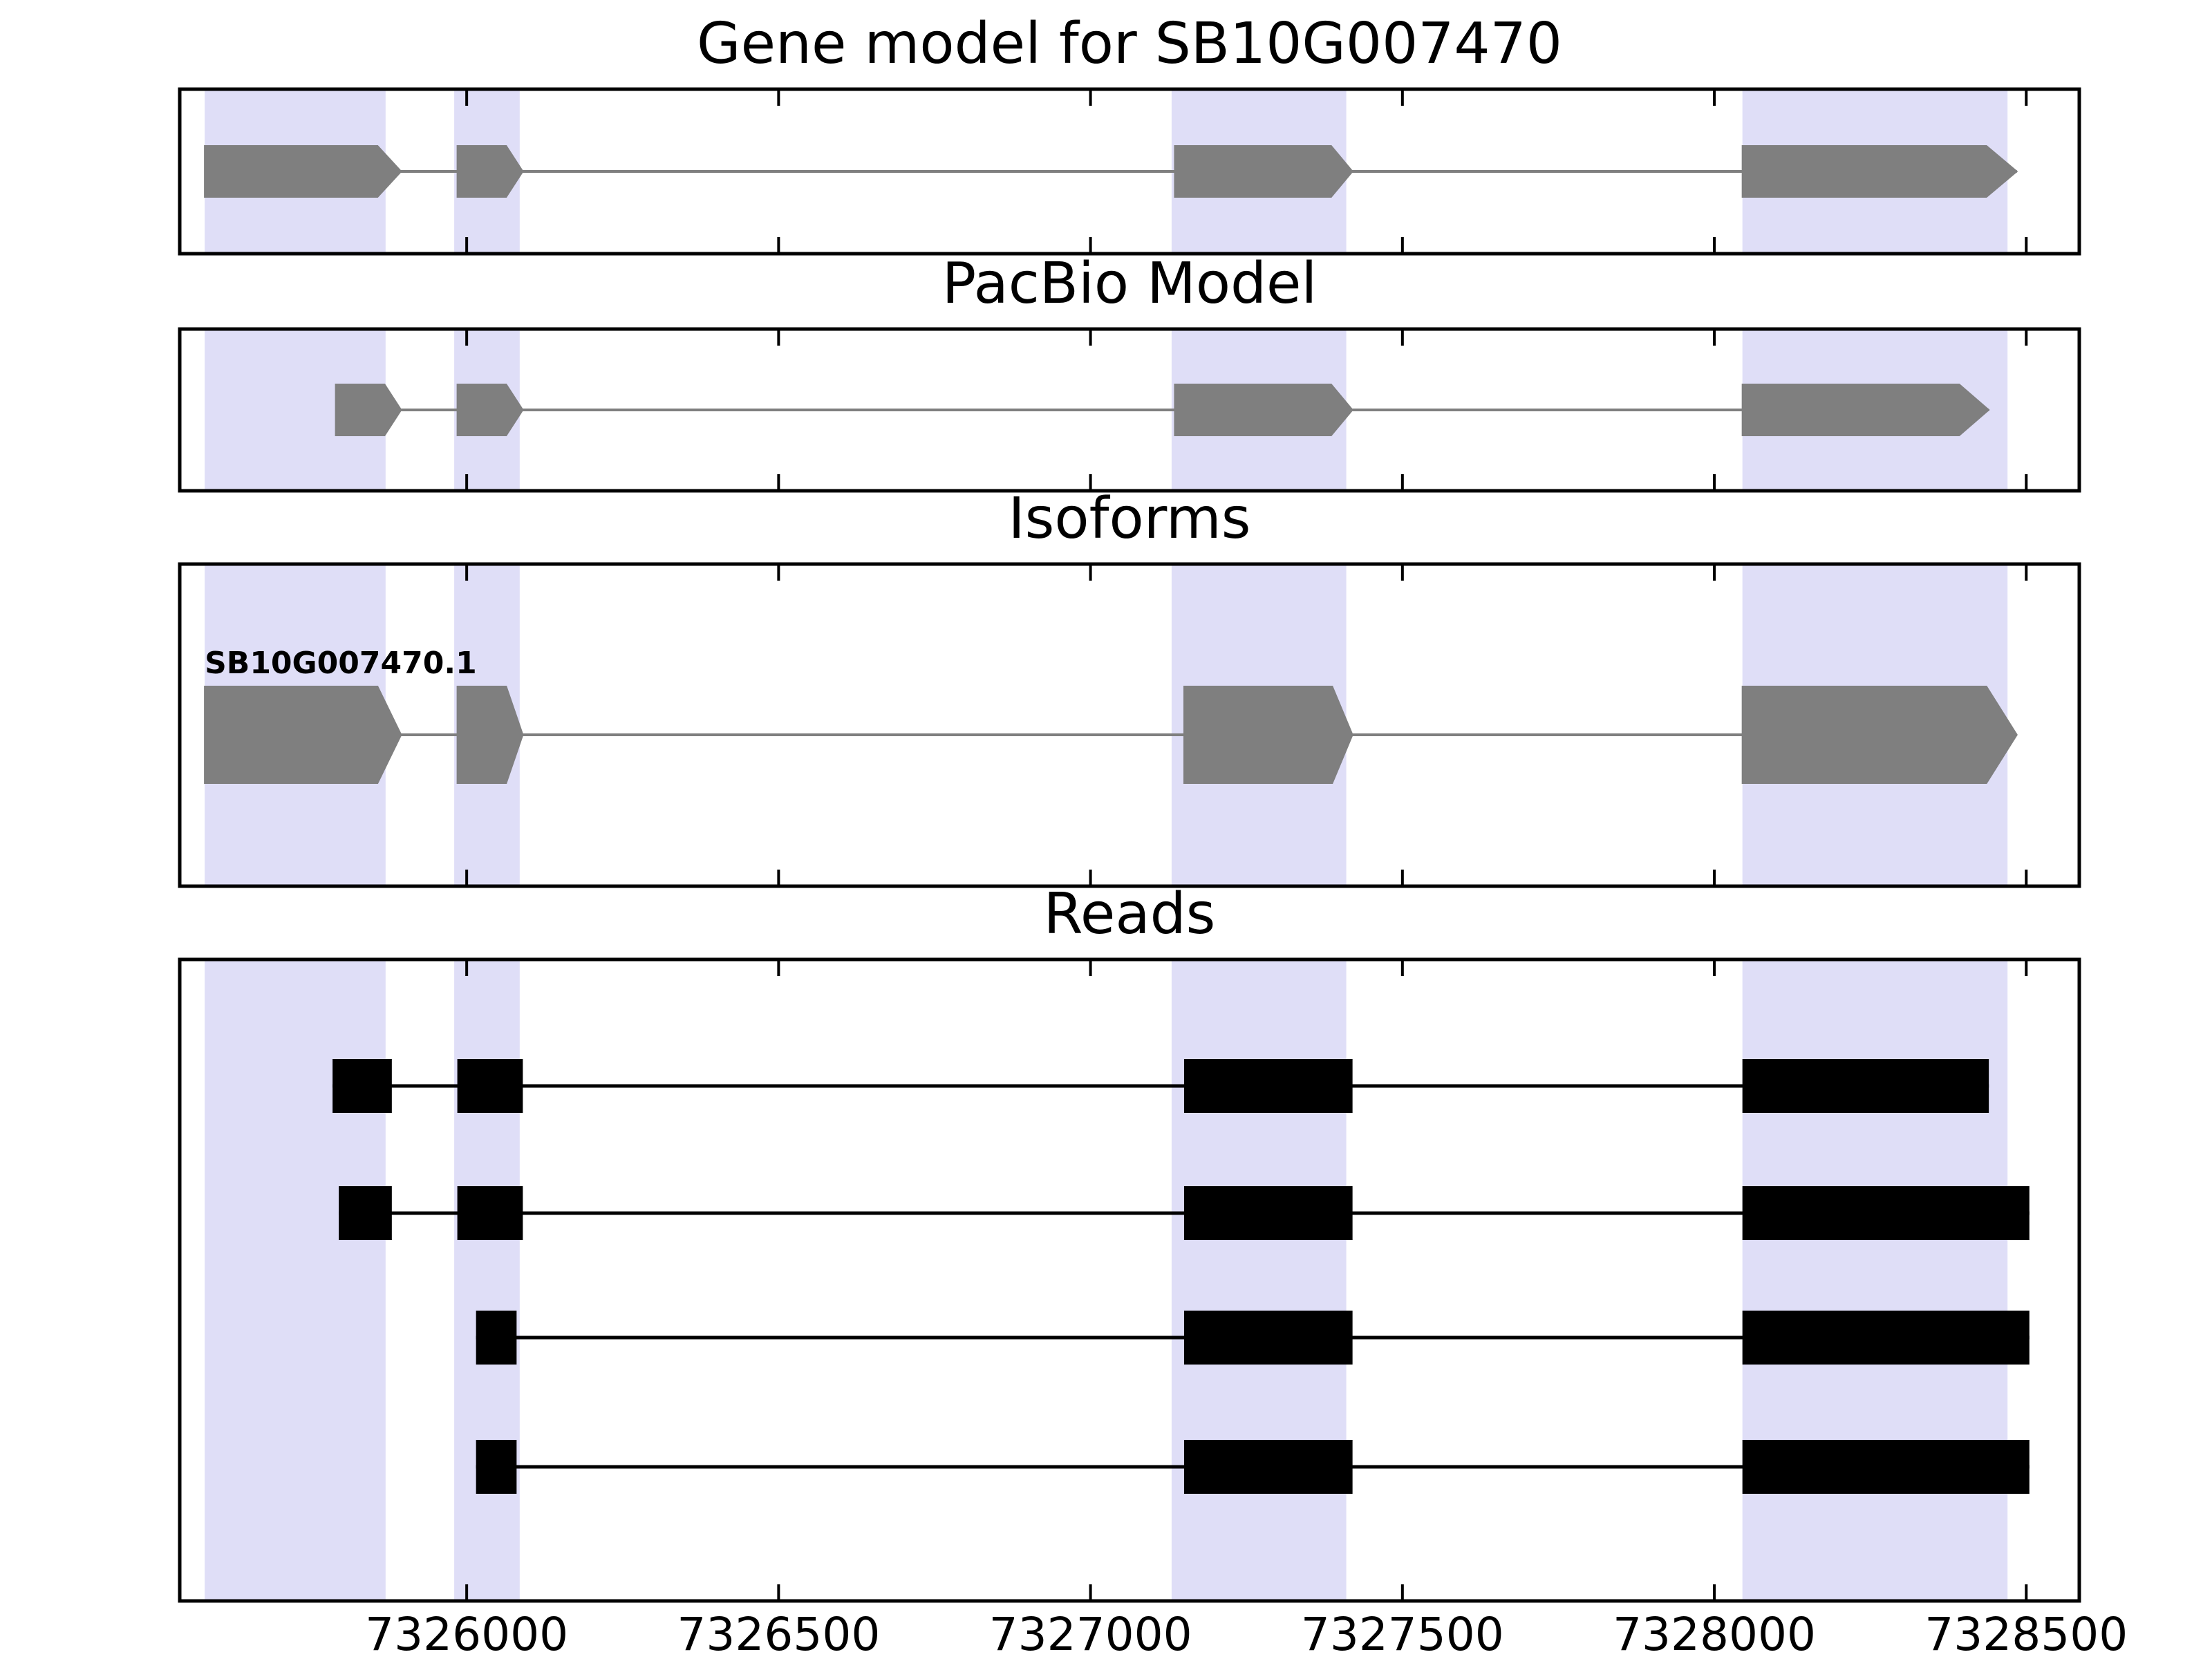  I want to click on x-tick-label: 7327500, so click(1402, 1633).